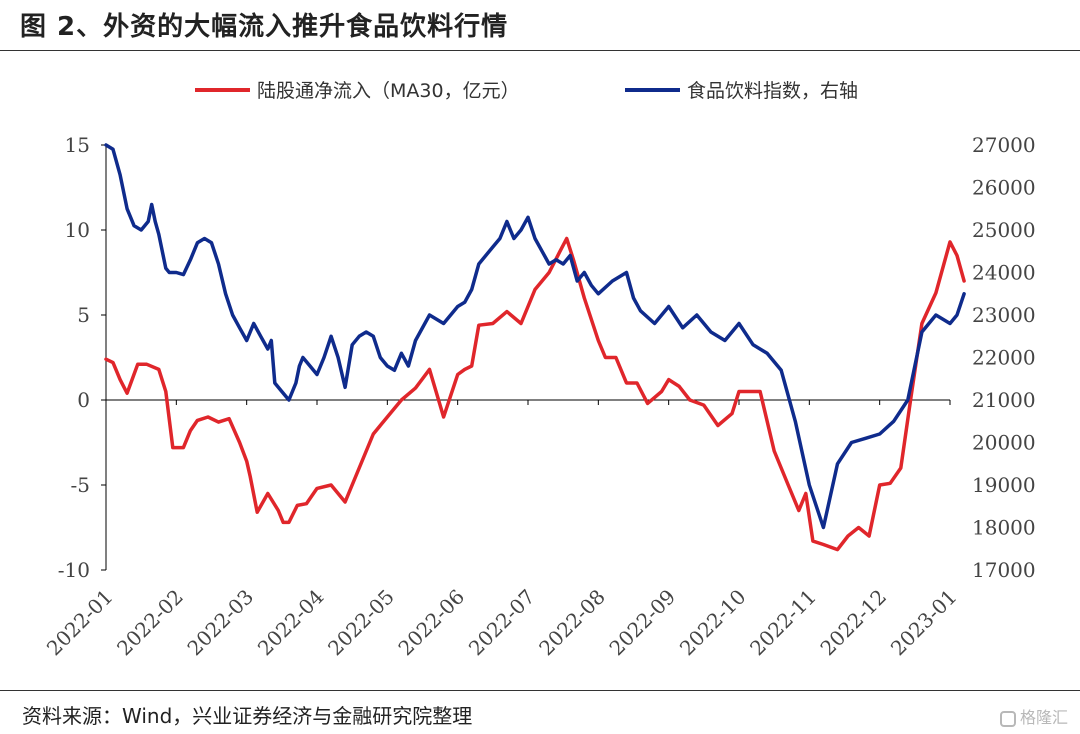 The width and height of the screenshot is (1080, 734). Describe the element at coordinates (1004, 528) in the screenshot. I see `y-right-tick-label: 18000` at that location.